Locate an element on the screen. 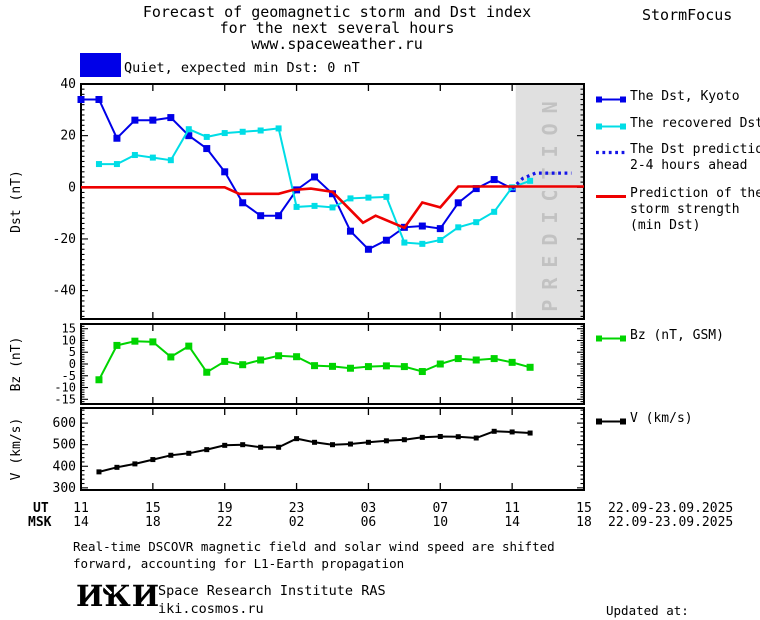 The image size is (760, 620). legend-label: storm strength is located at coordinates (685, 209).